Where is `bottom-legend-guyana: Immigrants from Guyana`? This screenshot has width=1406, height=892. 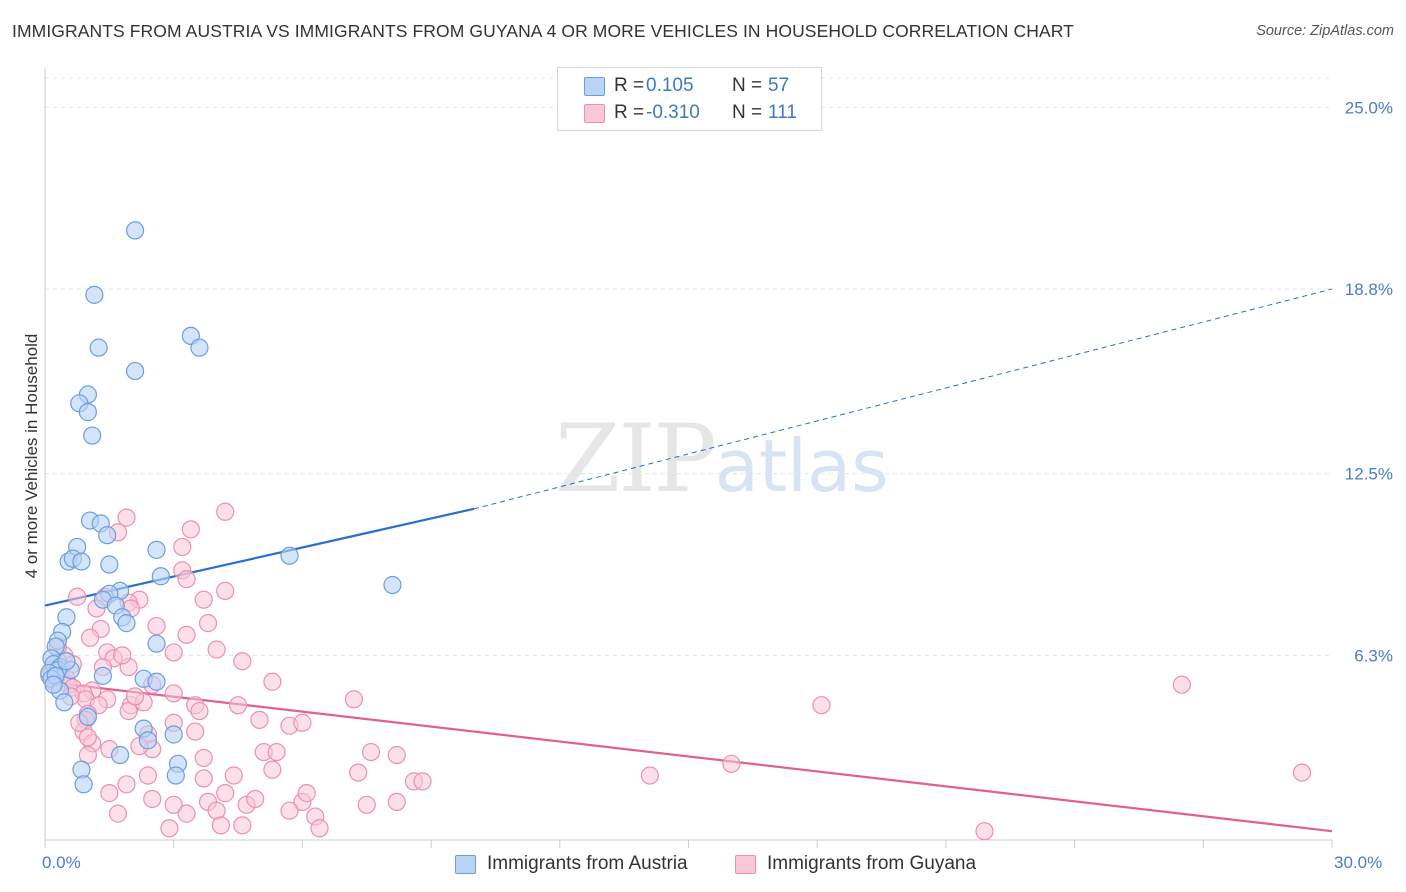
bottom-legend-guyana: Immigrants from Guyana is located at coordinates (855, 864).